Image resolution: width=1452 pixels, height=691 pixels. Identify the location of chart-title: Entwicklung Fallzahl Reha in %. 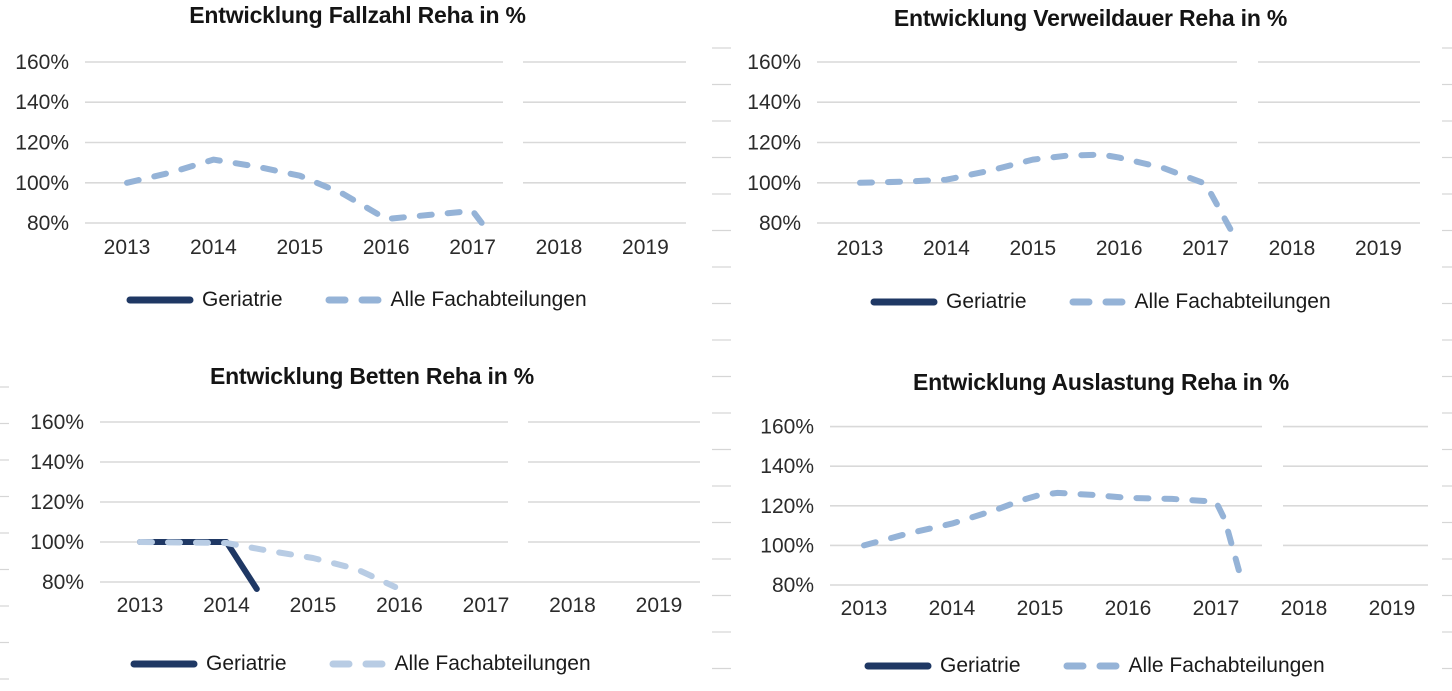
(357, 15).